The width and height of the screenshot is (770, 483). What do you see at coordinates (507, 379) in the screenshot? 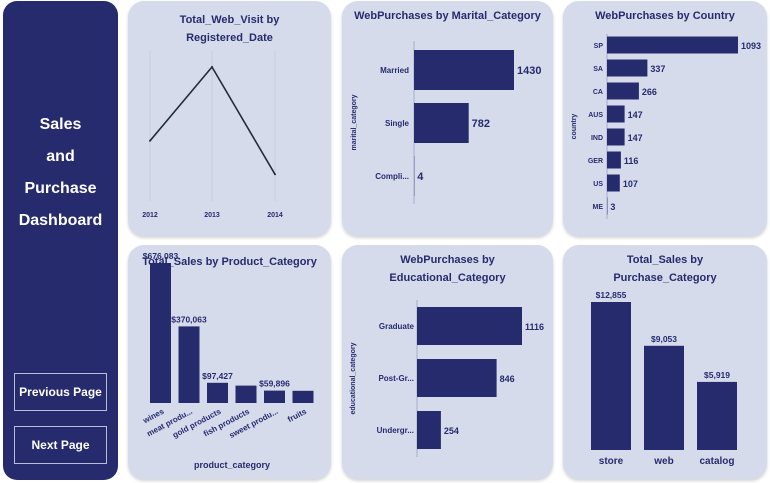
I see `data-label: 846` at bounding box center [507, 379].